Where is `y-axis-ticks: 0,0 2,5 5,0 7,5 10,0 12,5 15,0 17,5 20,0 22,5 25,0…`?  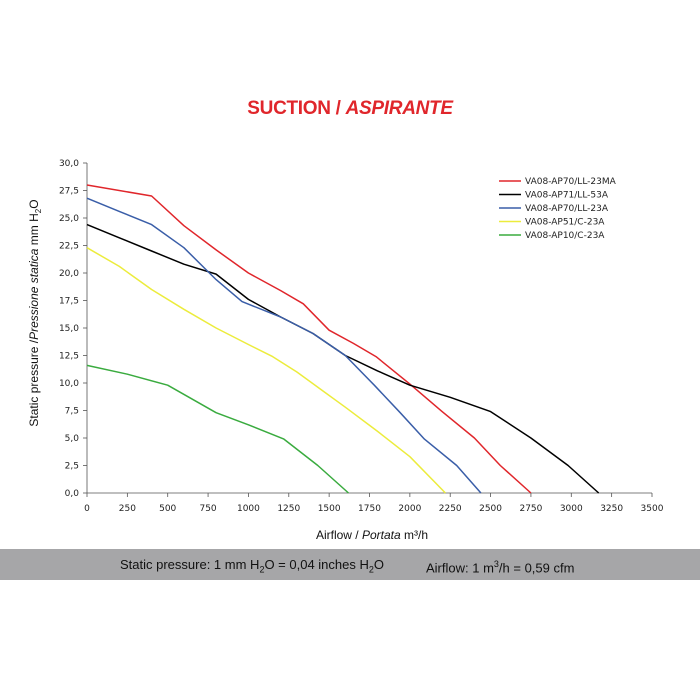
y-axis-ticks: 0,0 2,5 5,0 7,5 10,0 12,5 15,0 17,5 20,0 22,5 25,0… is located at coordinates (73, 329).